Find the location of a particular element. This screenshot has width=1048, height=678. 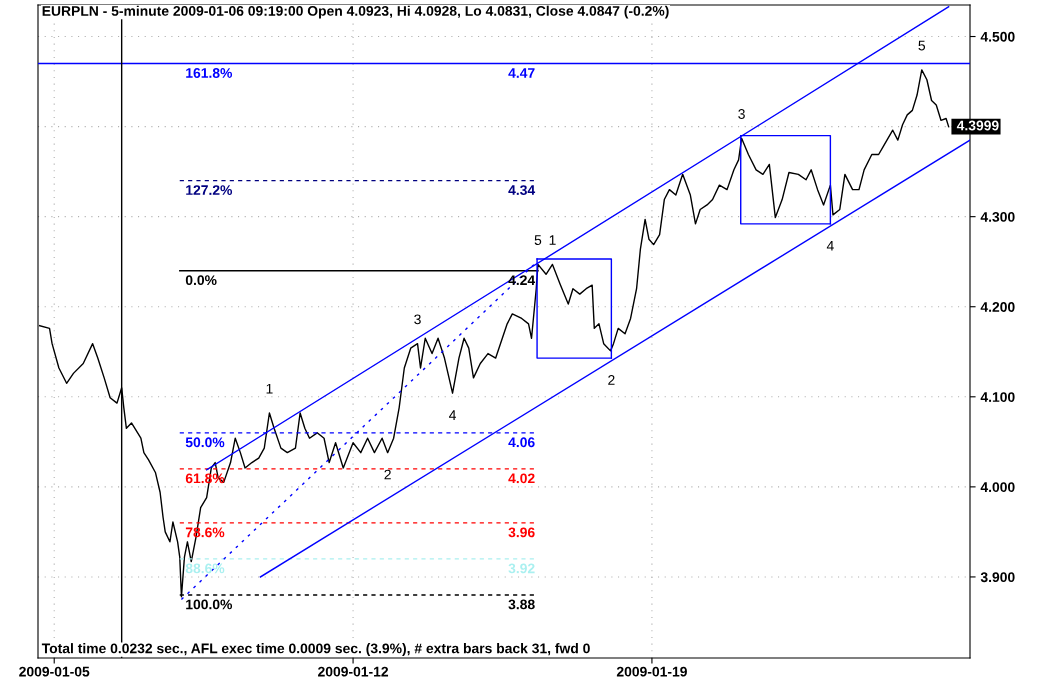

data-label: 4.34 is located at coordinates (522, 190).